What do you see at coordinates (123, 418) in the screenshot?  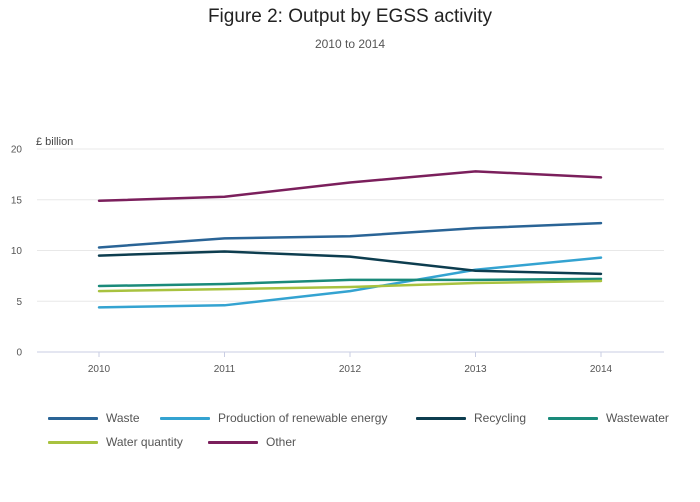 I see `legend-label-waste: Waste` at bounding box center [123, 418].